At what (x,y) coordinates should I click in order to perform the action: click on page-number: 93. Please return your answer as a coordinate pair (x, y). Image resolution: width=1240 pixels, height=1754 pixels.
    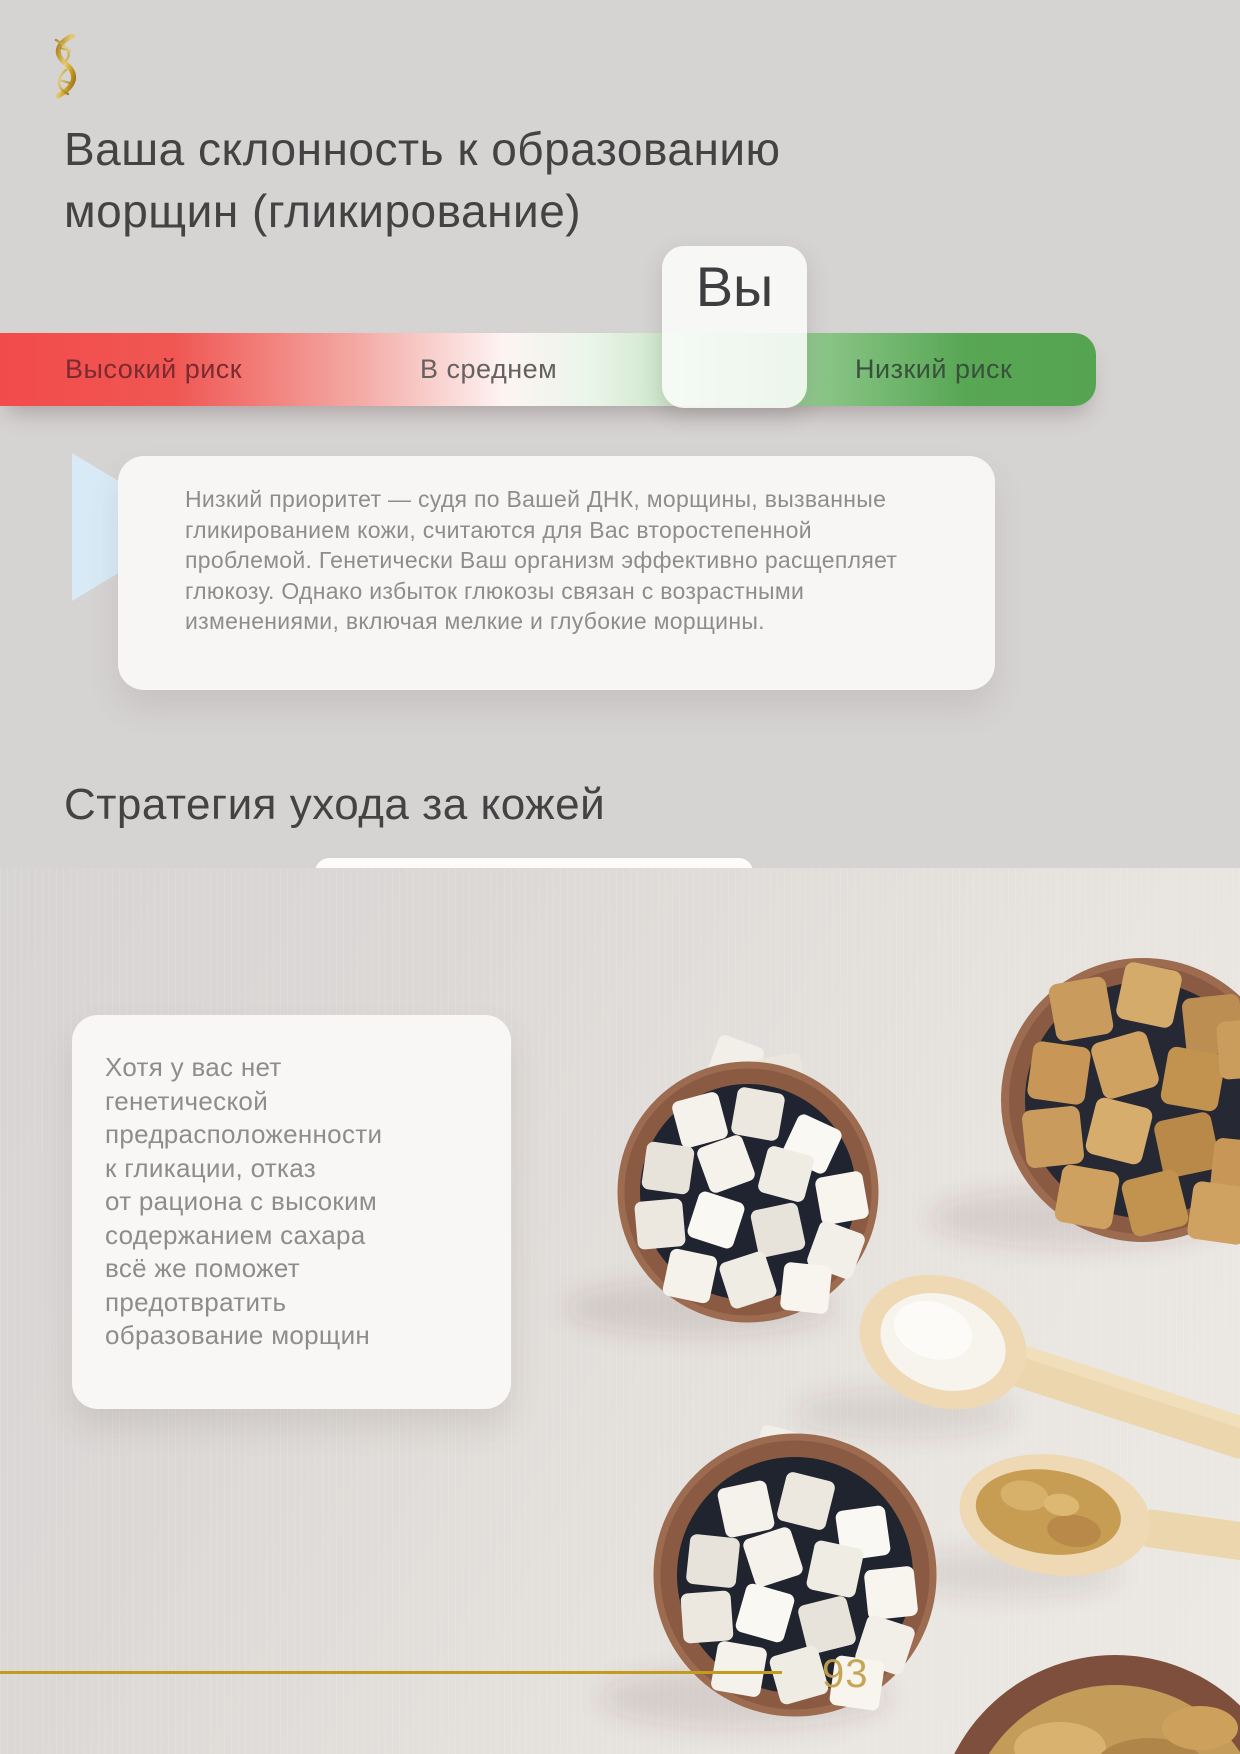
    Looking at the image, I should click on (845, 1674).